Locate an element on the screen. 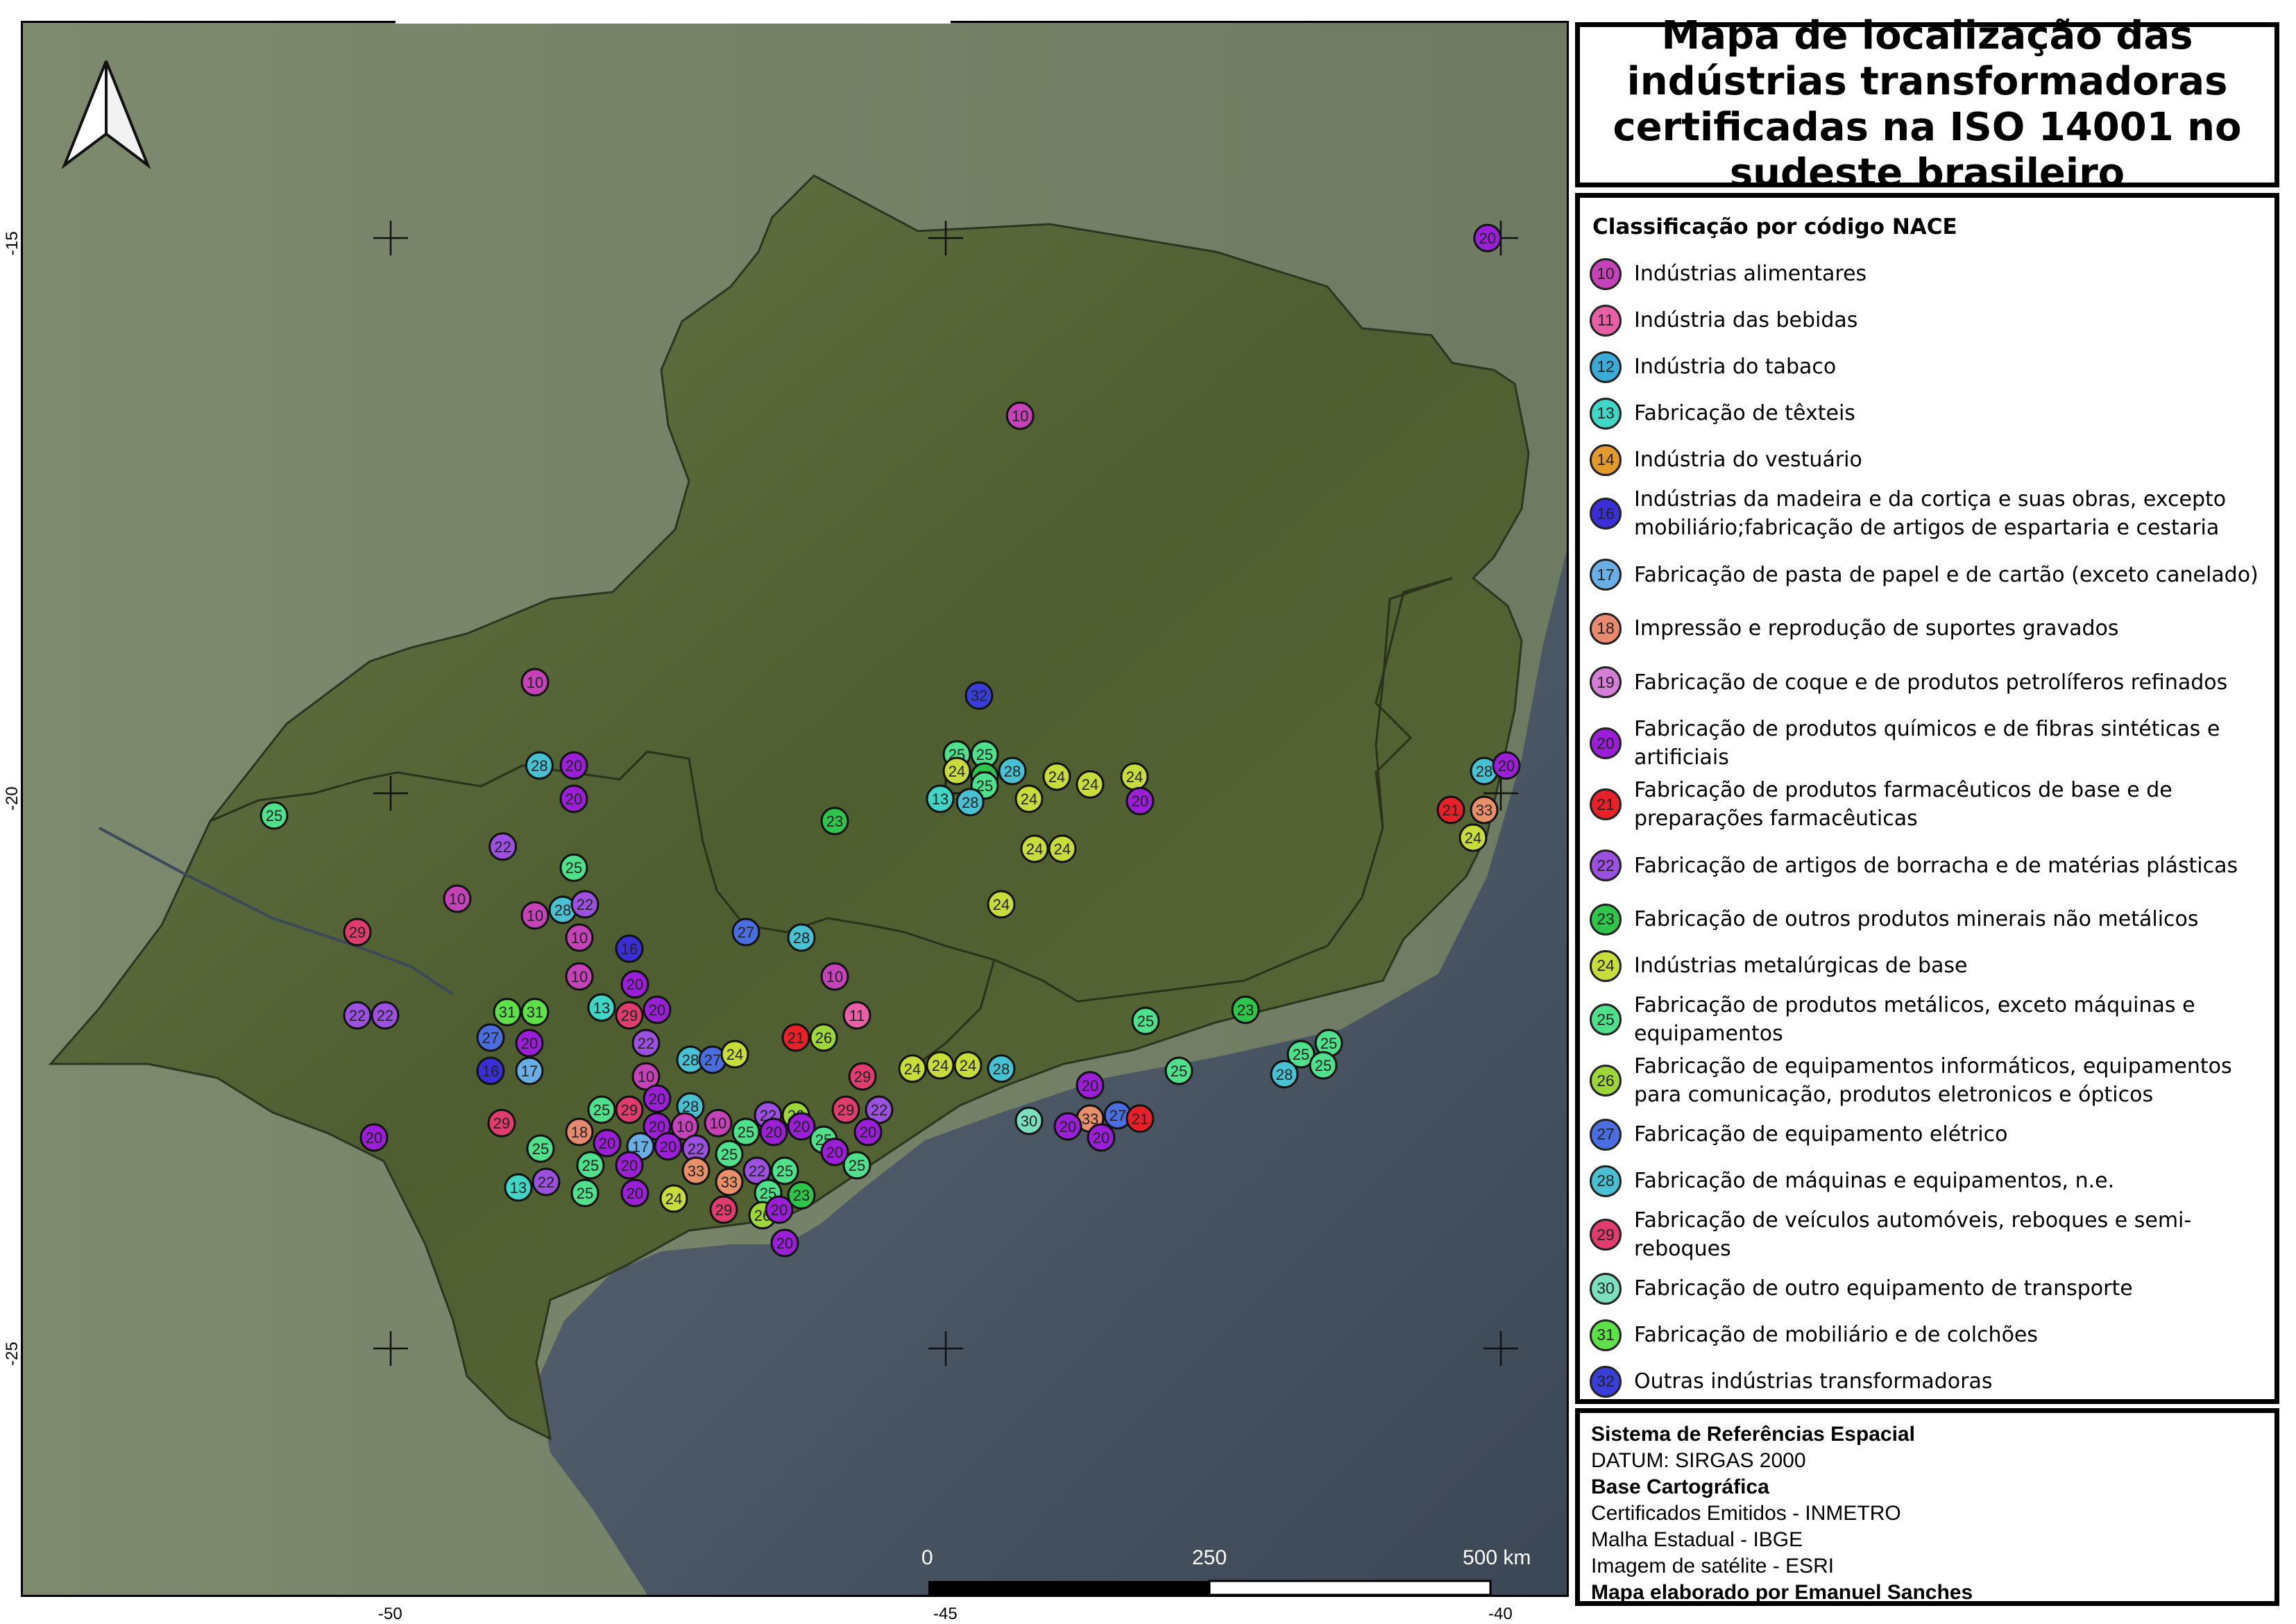 The height and width of the screenshot is (1624, 2296). industry-point-21: 21 is located at coordinates (795, 1037).